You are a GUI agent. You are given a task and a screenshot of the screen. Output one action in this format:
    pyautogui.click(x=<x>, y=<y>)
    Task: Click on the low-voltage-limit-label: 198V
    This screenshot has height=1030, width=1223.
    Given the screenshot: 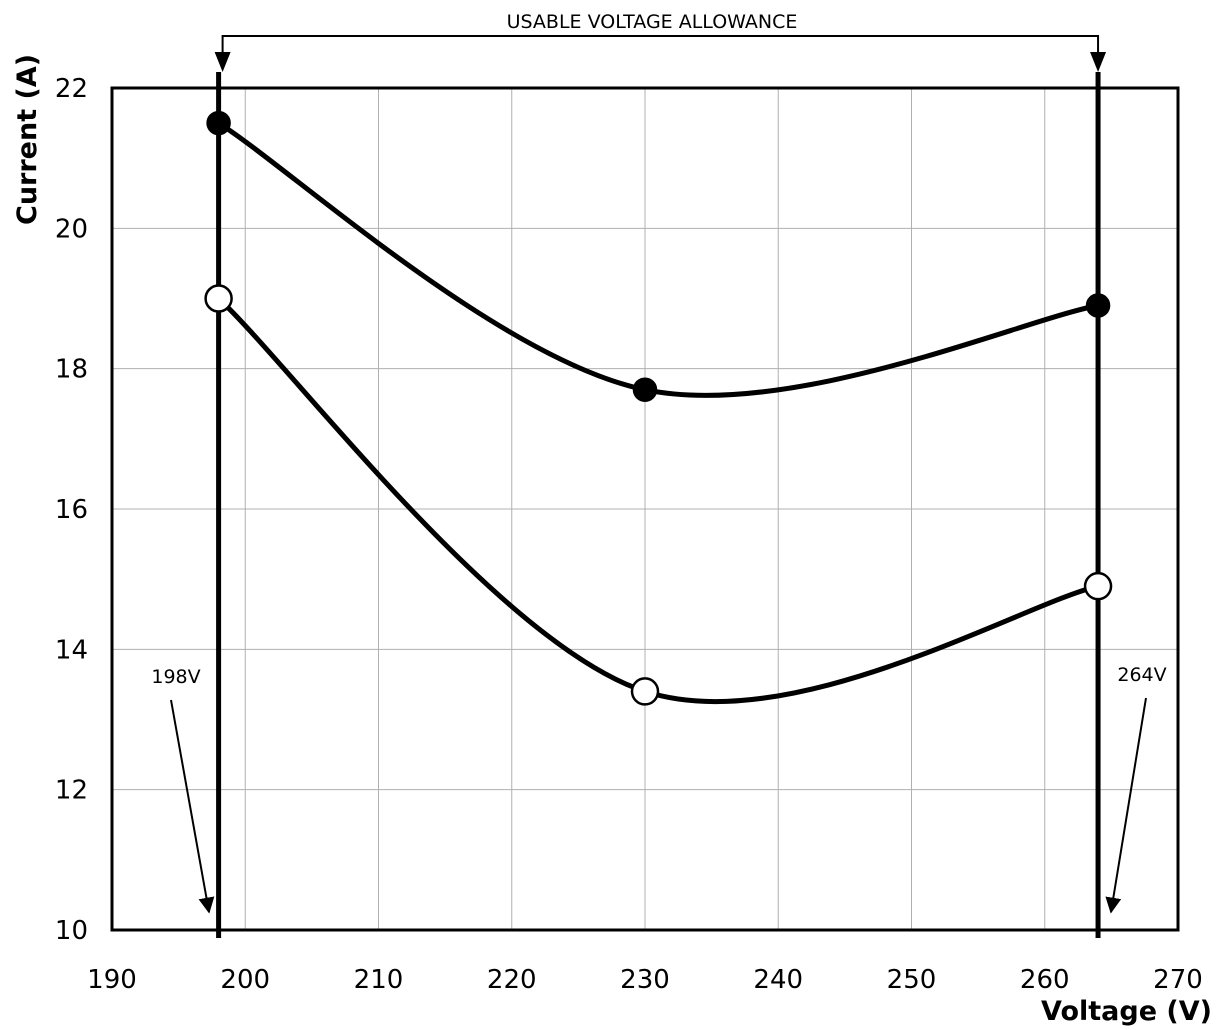 What is the action you would take?
    pyautogui.click(x=175, y=677)
    